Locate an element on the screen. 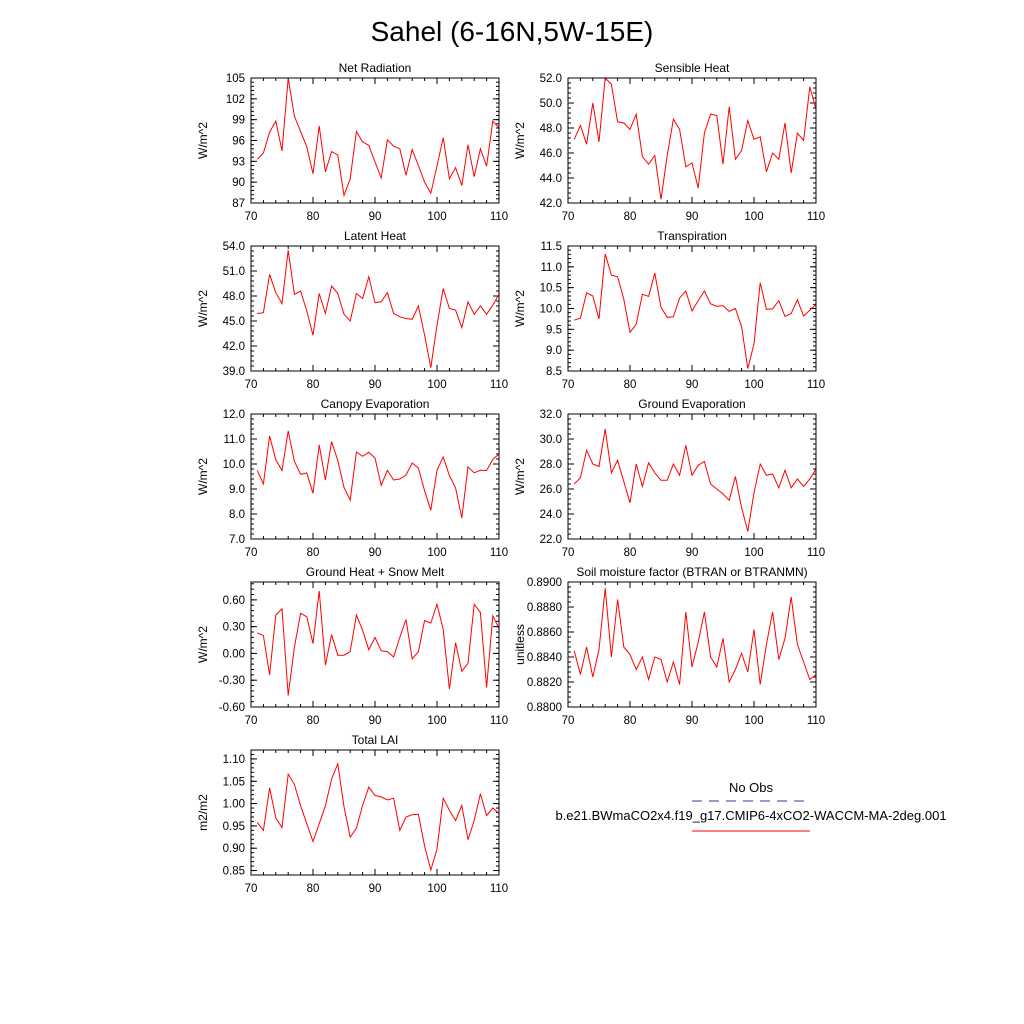 This screenshot has height=1024, width=1024. y-tick-label: 44.0 is located at coordinates (551, 179).